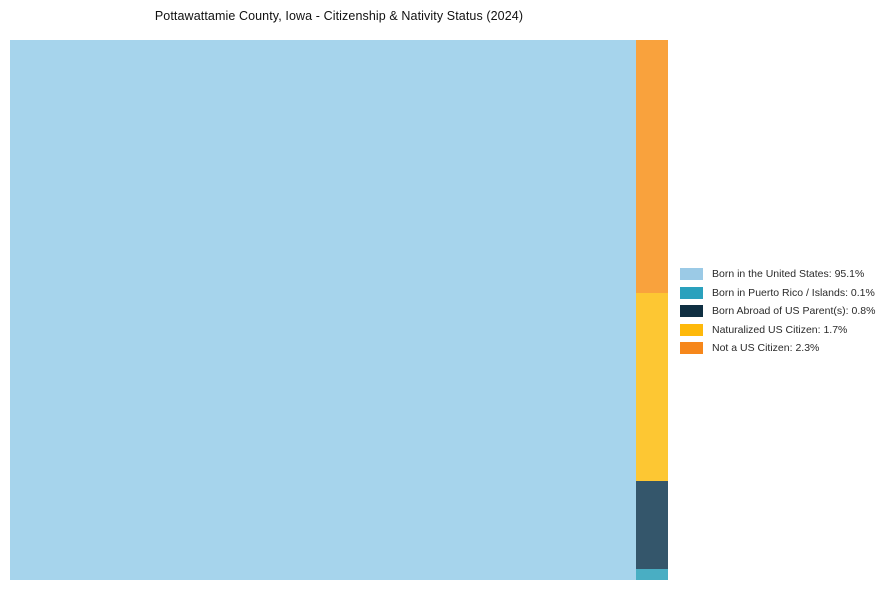 This screenshot has height=590, width=889. Describe the element at coordinates (788, 274) in the screenshot. I see `legend-label: Born in the United States: 95.1%` at that location.